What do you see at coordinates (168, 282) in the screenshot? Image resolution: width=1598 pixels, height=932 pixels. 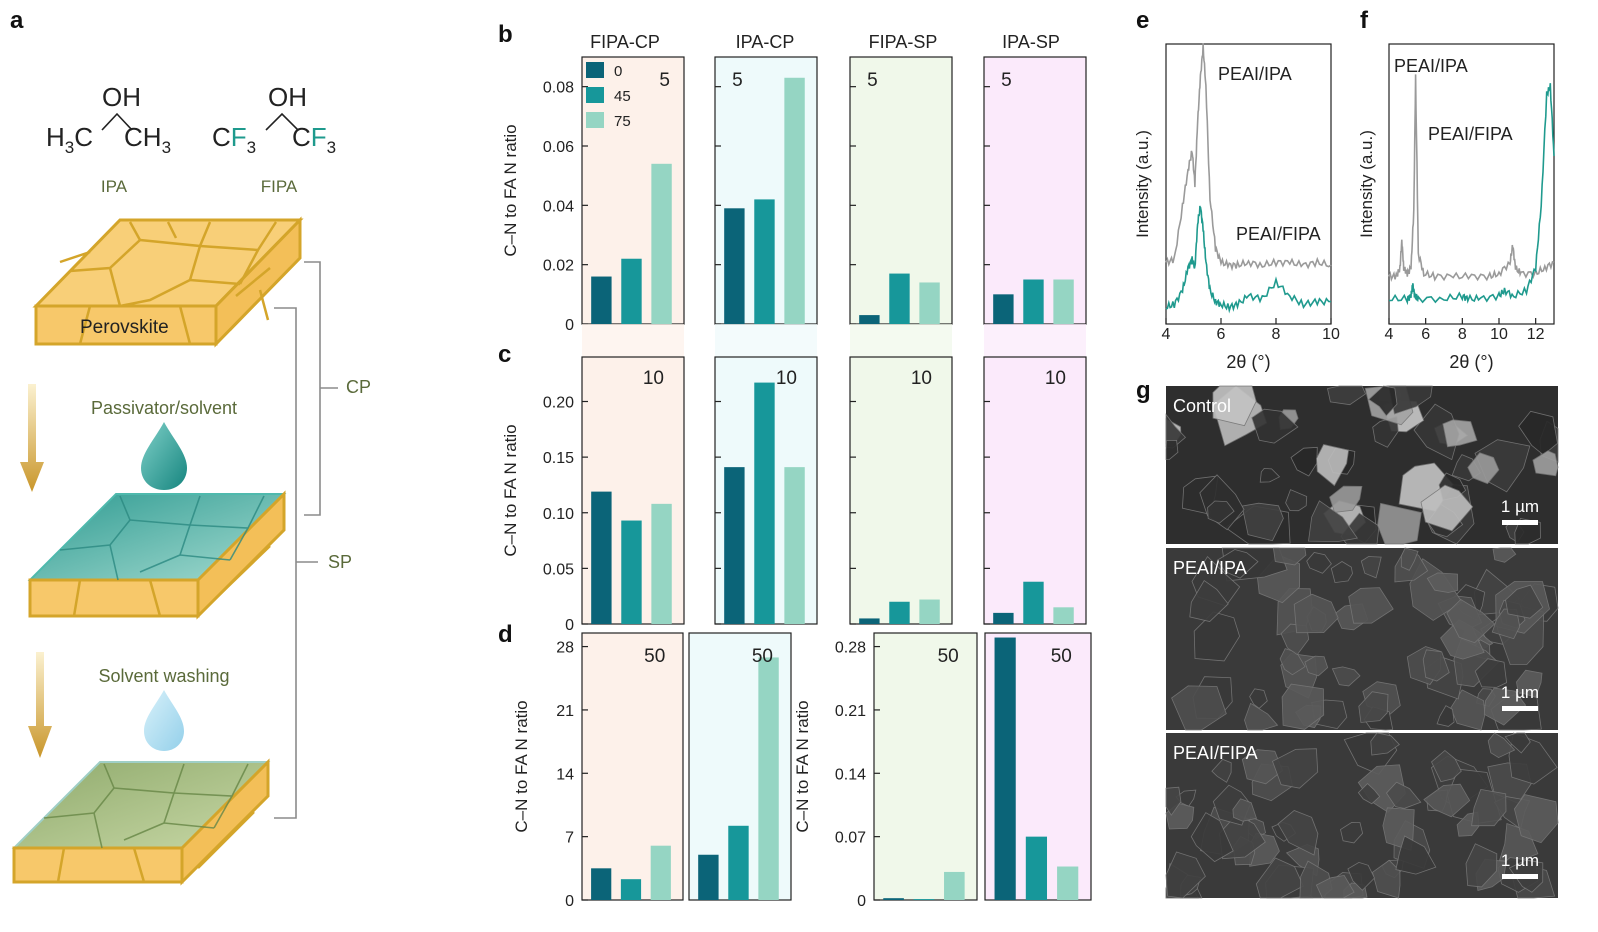 I see `perovskite-block: Perovskite` at bounding box center [168, 282].